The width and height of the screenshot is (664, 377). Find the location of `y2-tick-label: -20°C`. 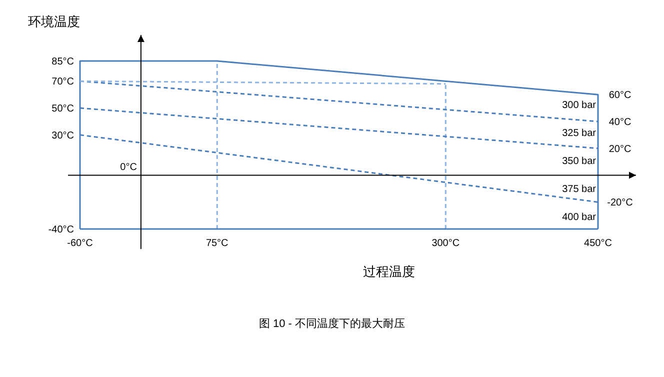

y2-tick-label: -20°C is located at coordinates (620, 203).